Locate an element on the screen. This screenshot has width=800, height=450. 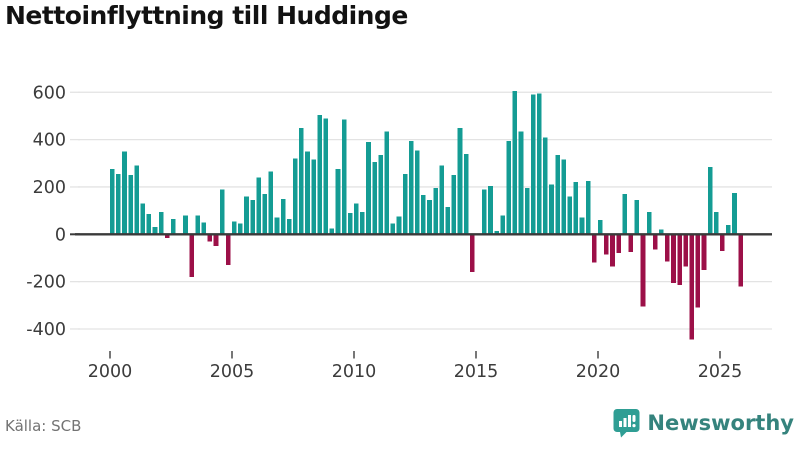
bar-2008-Q1 is located at coordinates (307, 193).